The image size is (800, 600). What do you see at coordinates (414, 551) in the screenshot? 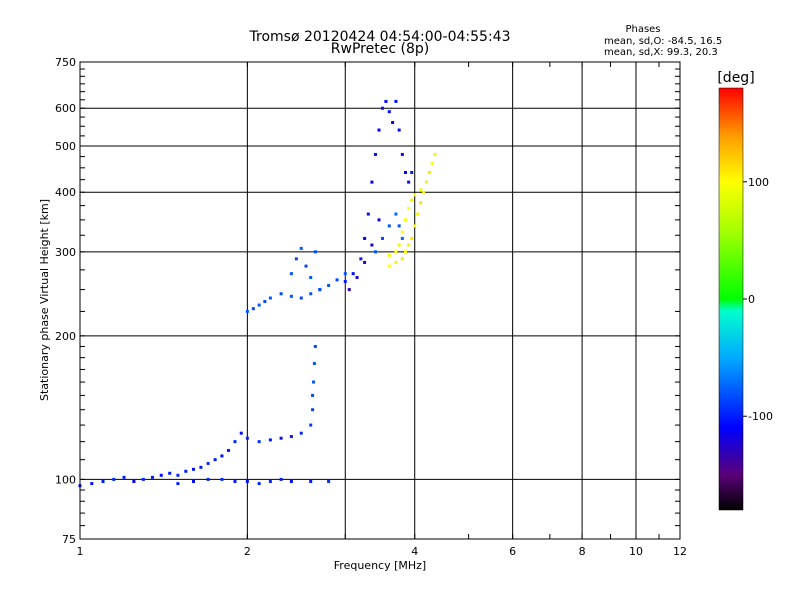
I see `x-tick-label: 4` at bounding box center [414, 551].